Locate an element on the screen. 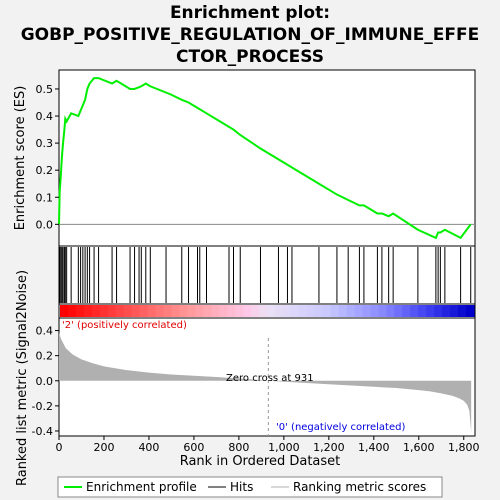 This screenshot has width=500, height=500. legend-box is located at coordinates (250, 487).